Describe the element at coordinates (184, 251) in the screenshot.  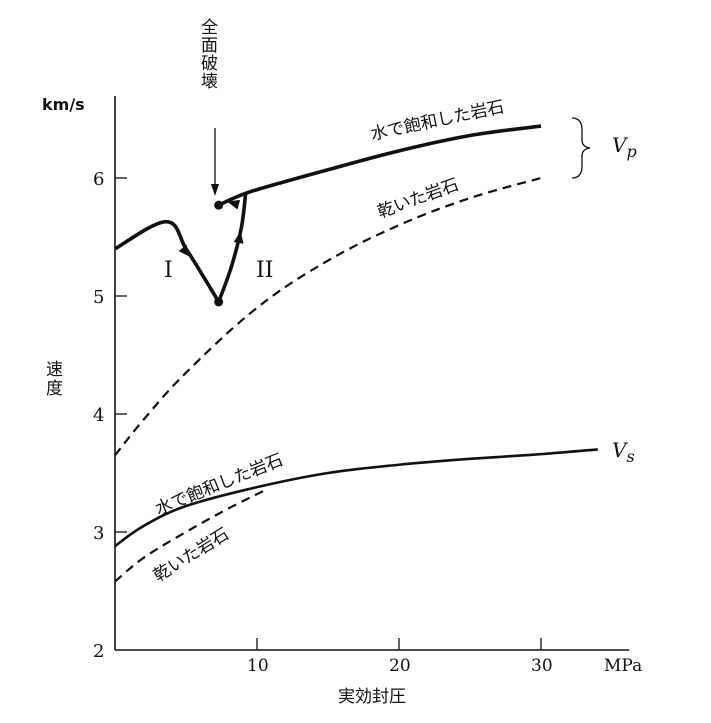
I see `direction-arrow-I` at that location.